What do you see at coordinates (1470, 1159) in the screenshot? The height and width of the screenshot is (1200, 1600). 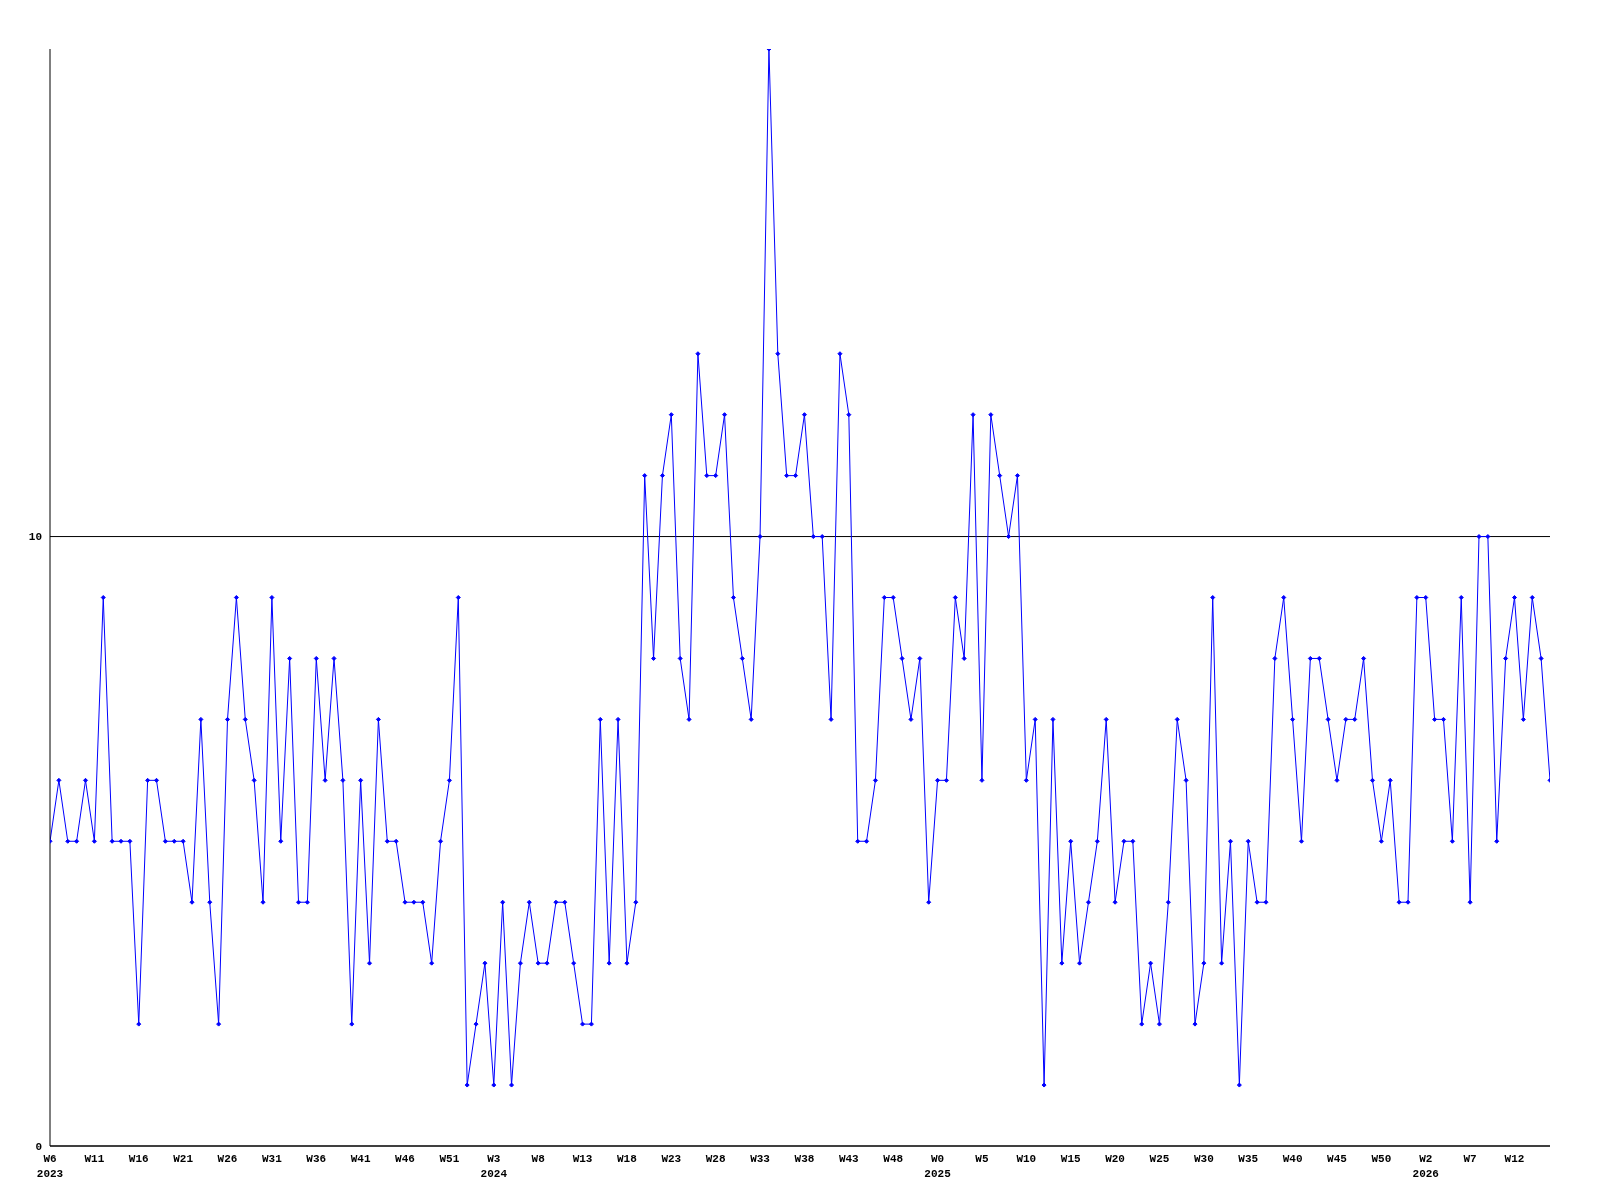 I see `x-tick-label: W7` at bounding box center [1470, 1159].